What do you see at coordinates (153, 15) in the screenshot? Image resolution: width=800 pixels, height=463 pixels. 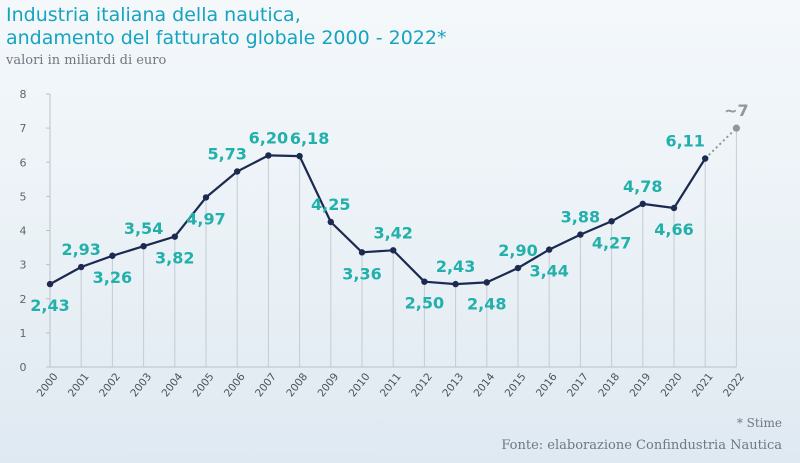 I see `chart-title-line-1: Industria italiana della nautica,` at bounding box center [153, 15].